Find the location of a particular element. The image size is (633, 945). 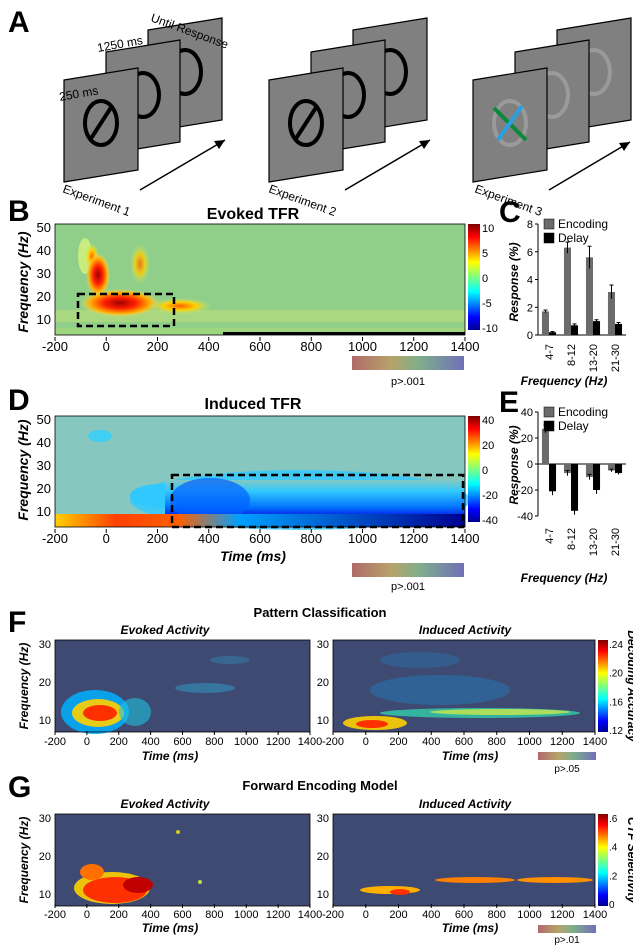

panel-g-left-xtick-label: 1400 is located at coordinates (310, 915).